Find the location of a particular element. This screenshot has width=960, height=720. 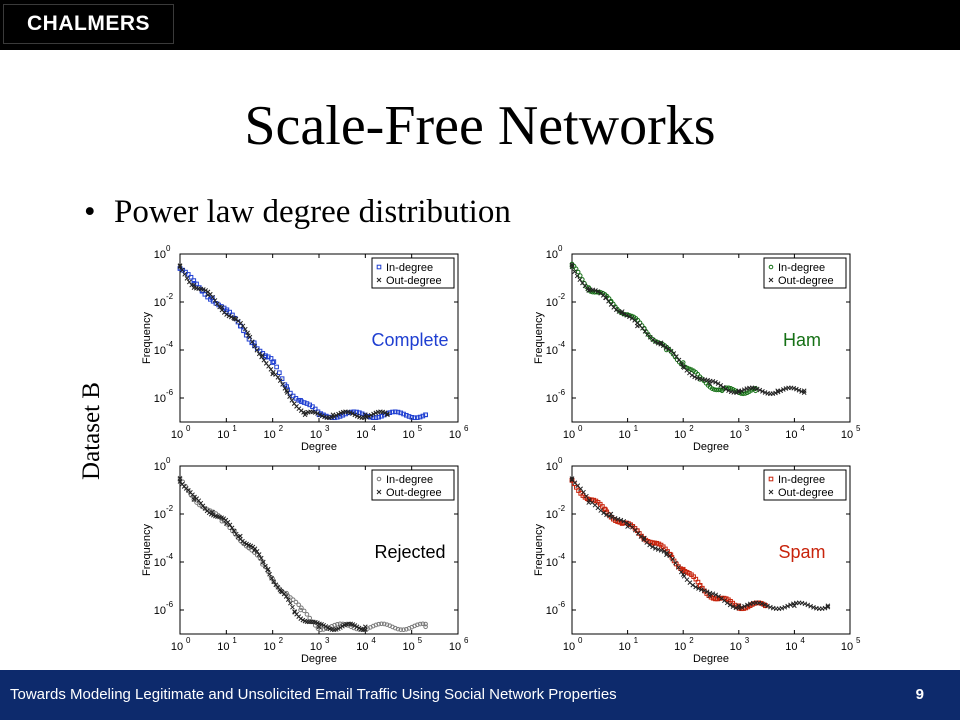

data-series is located at coordinates (700, 544).